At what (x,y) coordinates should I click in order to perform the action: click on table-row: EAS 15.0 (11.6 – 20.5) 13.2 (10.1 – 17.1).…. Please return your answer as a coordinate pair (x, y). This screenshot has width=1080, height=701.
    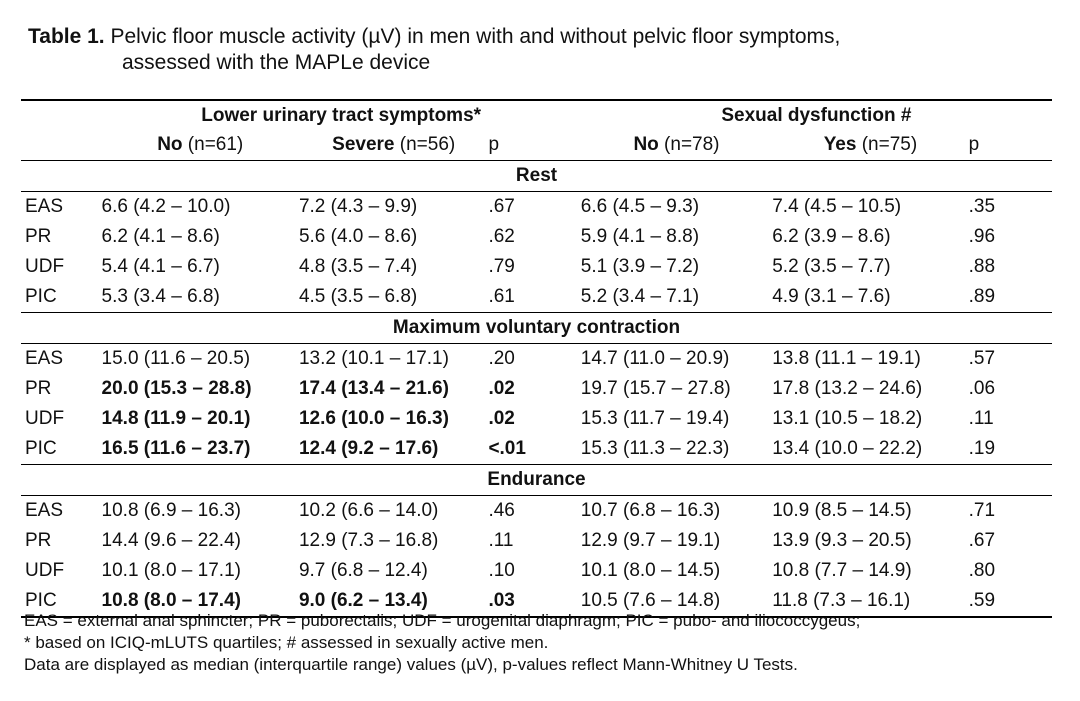
    Looking at the image, I should click on (536, 359).